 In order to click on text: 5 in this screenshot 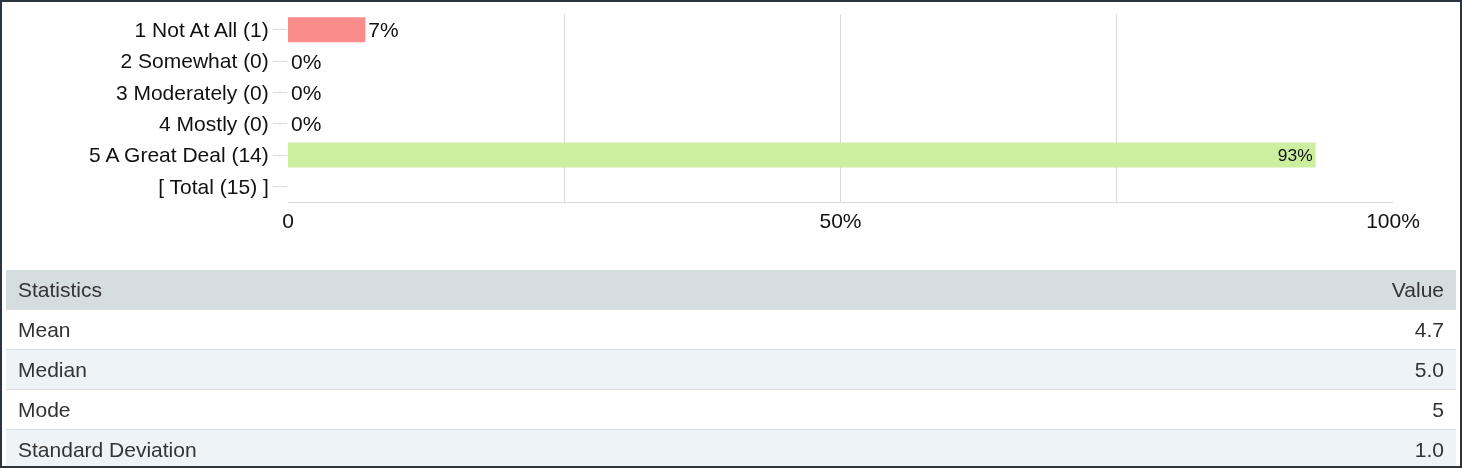, I will do `click(1257, 409)`.